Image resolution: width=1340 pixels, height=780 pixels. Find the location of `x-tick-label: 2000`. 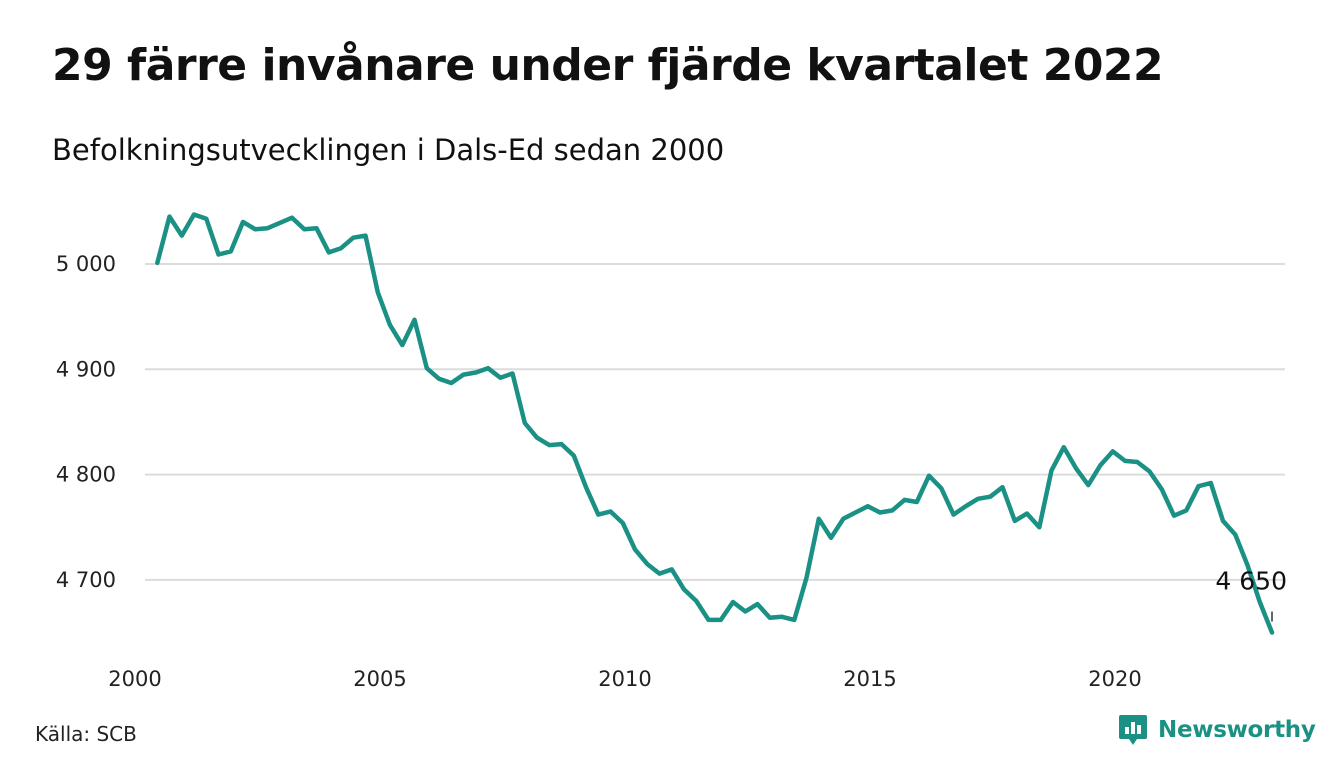

x-tick-label: 2000 is located at coordinates (134, 679).